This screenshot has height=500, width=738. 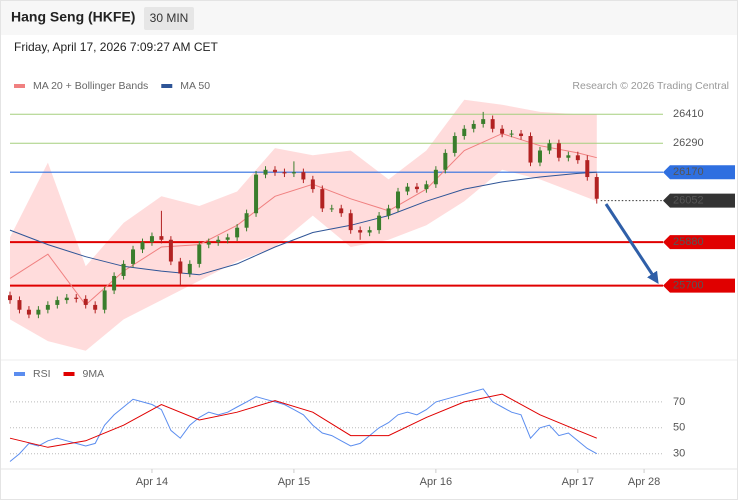 What do you see at coordinates (650, 86) in the screenshot?
I see `credit: Research © 2026 Trading Central` at bounding box center [650, 86].